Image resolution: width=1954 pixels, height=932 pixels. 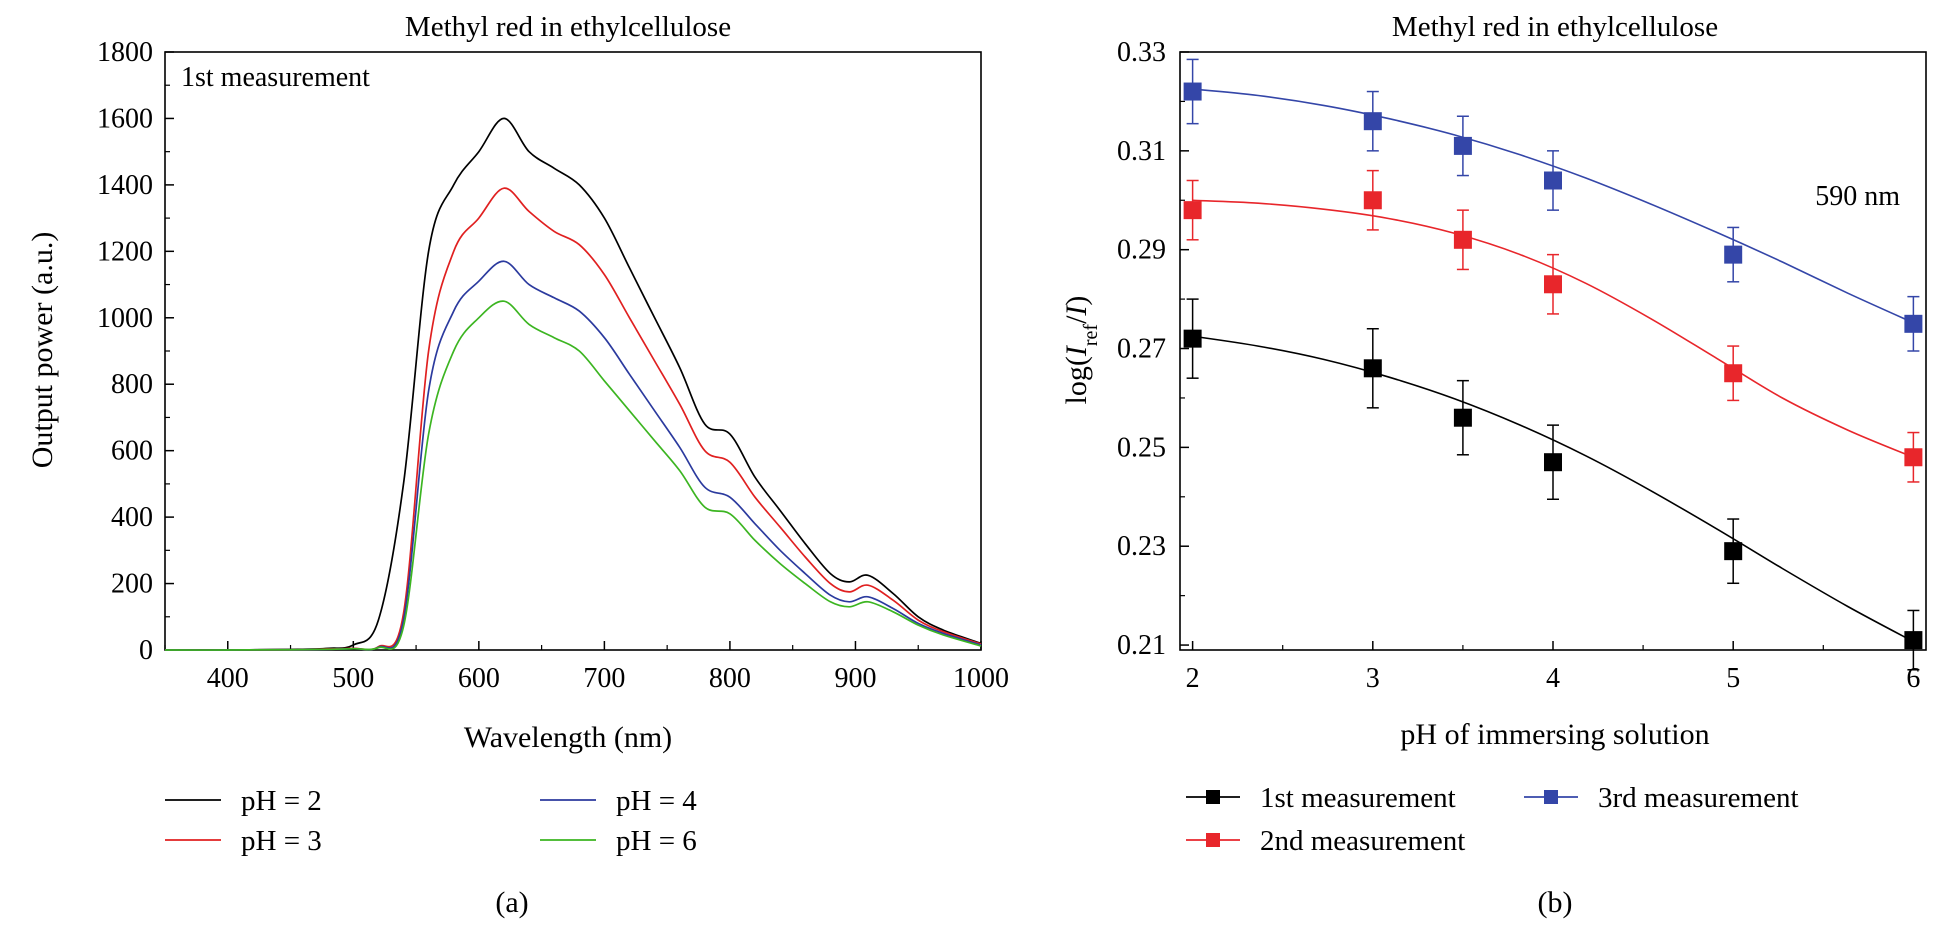 I want to click on y-tick-label: 600, so click(x=132, y=451).